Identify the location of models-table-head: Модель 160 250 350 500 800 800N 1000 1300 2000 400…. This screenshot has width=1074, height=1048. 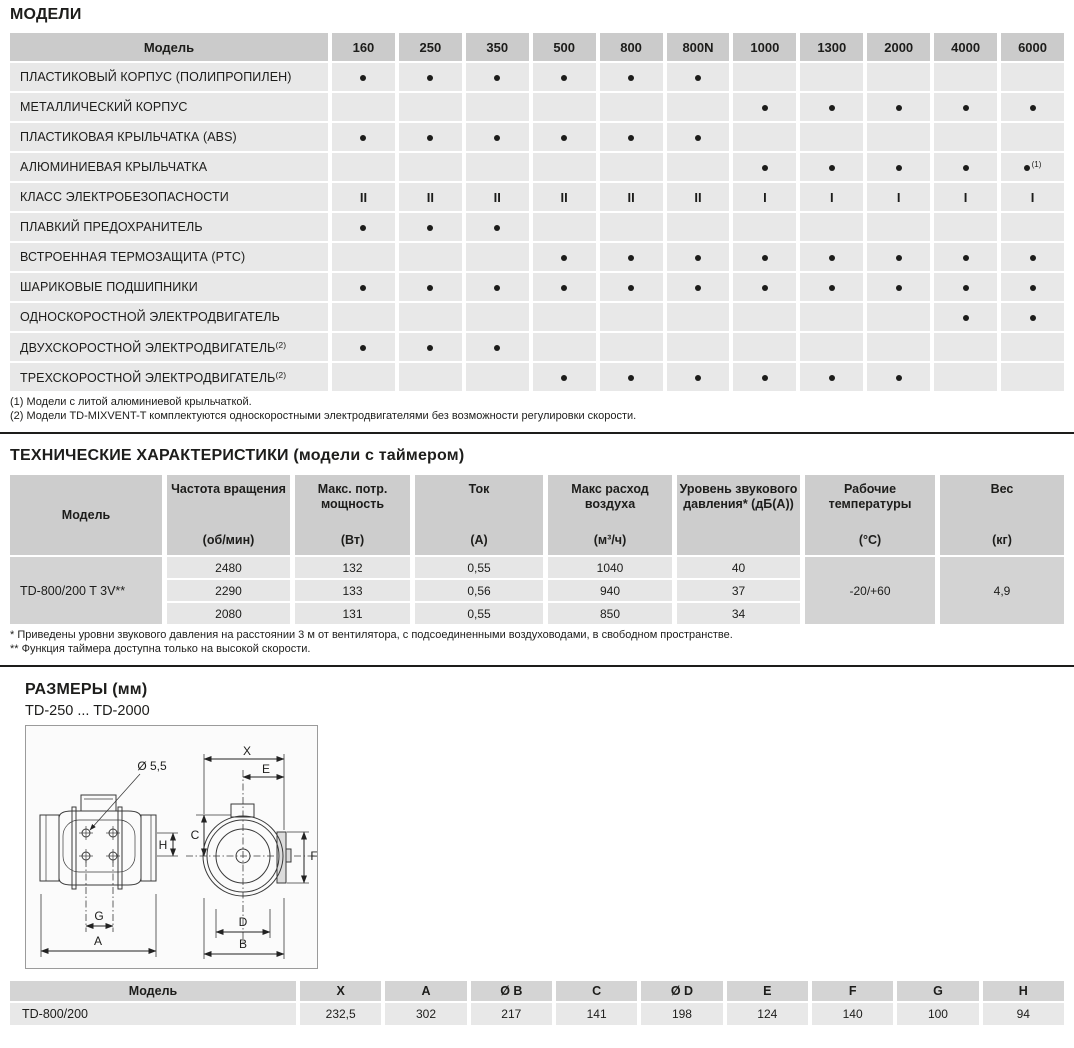
(537, 47).